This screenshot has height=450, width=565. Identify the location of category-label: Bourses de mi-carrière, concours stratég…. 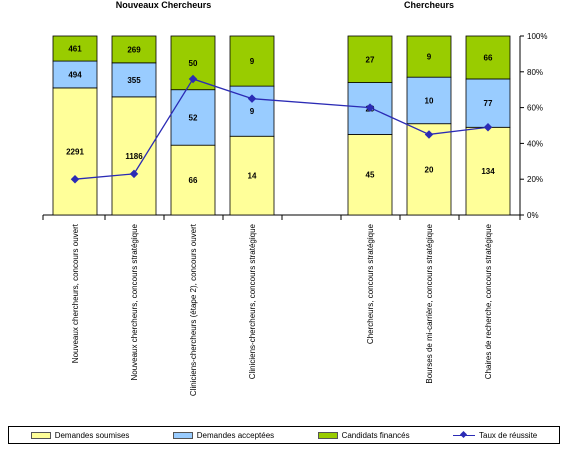
(429, 303).